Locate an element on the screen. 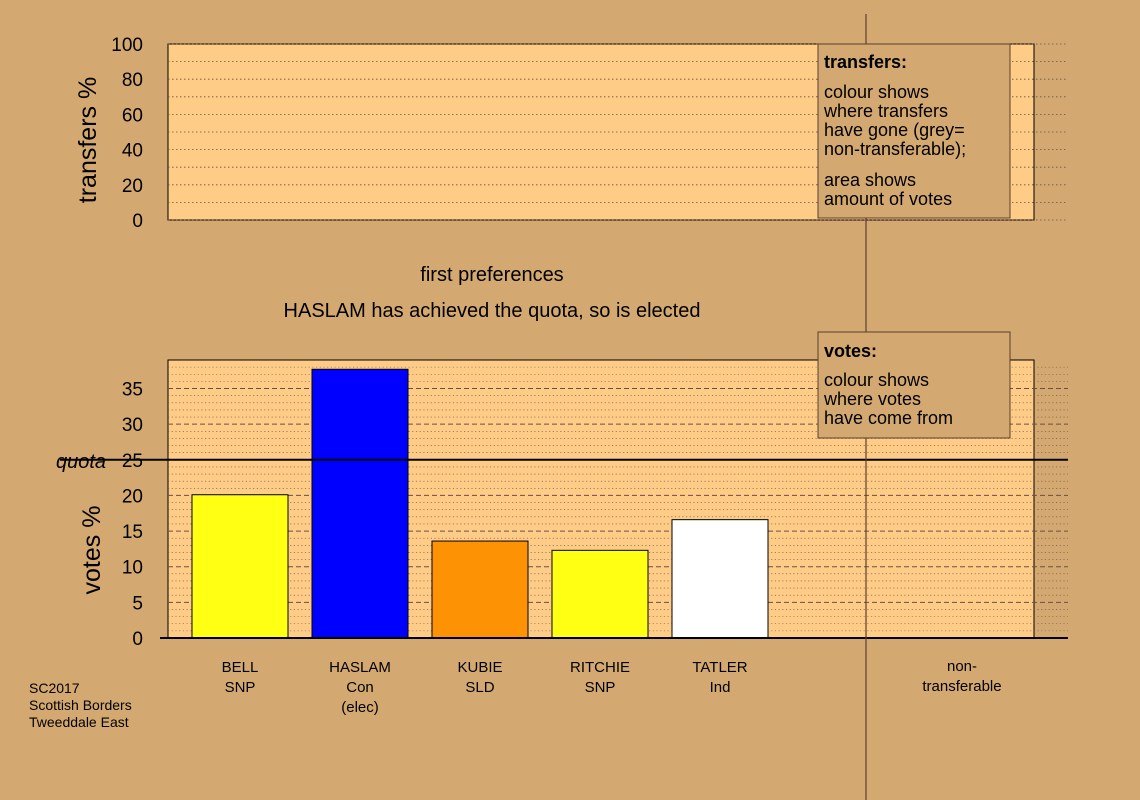 The width and height of the screenshot is (1140, 800). candidate-label: TATLER is located at coordinates (719, 667).